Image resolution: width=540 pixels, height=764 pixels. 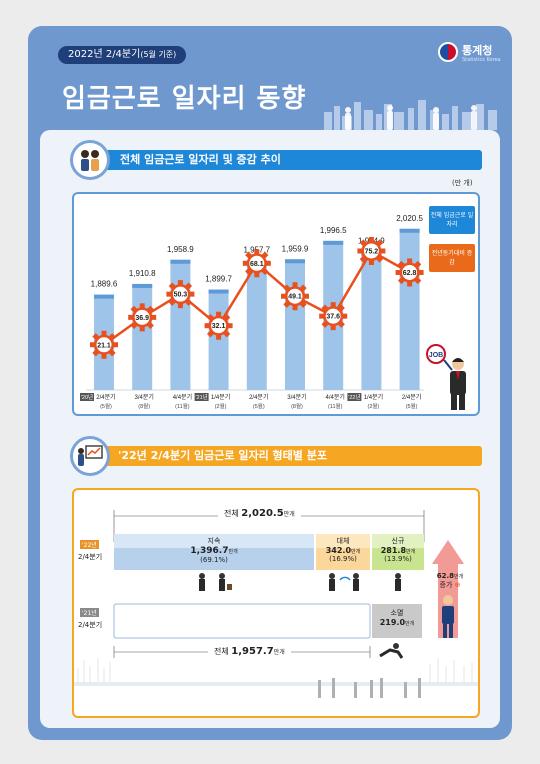 I want to click on bar-value-label: 2,020.5, so click(x=409, y=218).